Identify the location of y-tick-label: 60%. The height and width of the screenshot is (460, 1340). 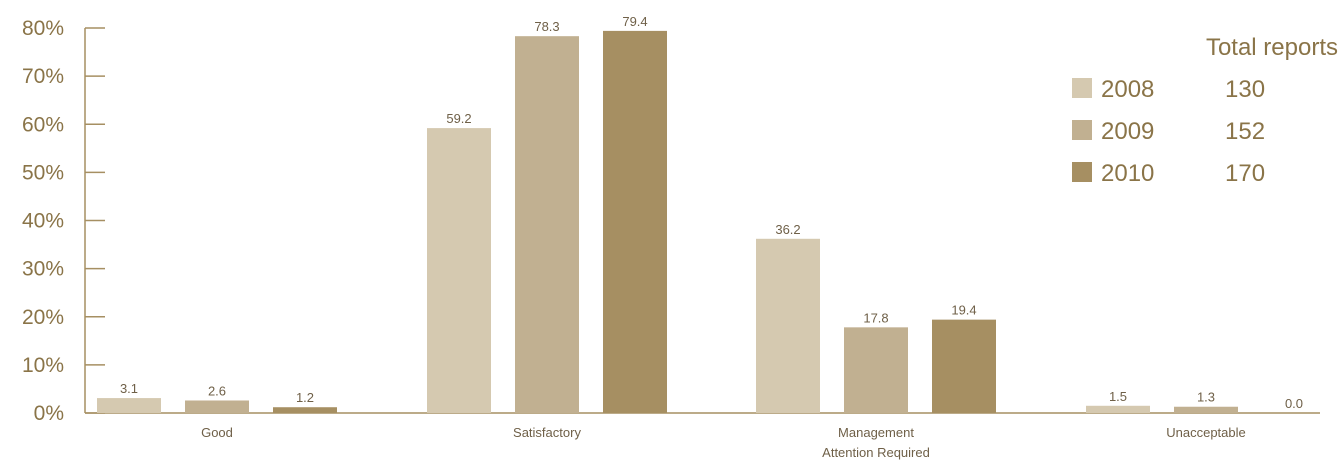
(43, 124).